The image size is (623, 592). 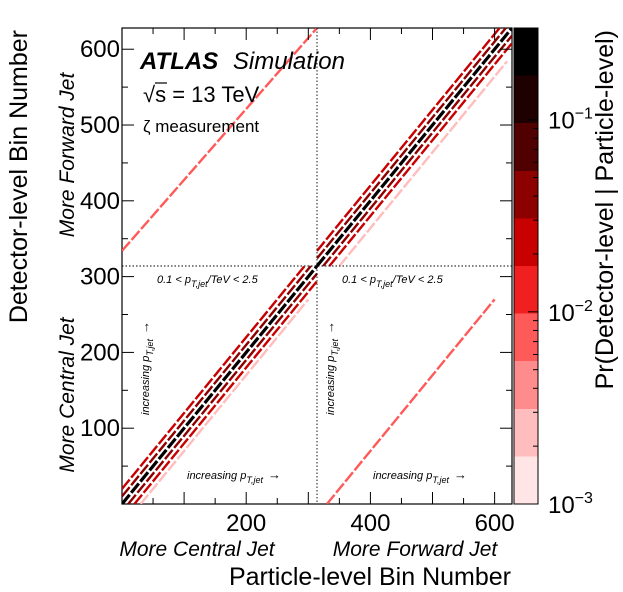 I want to click on pt-range-label-forward: 0.1 < pT,jet/TeV < 2.5, so click(x=393, y=281).